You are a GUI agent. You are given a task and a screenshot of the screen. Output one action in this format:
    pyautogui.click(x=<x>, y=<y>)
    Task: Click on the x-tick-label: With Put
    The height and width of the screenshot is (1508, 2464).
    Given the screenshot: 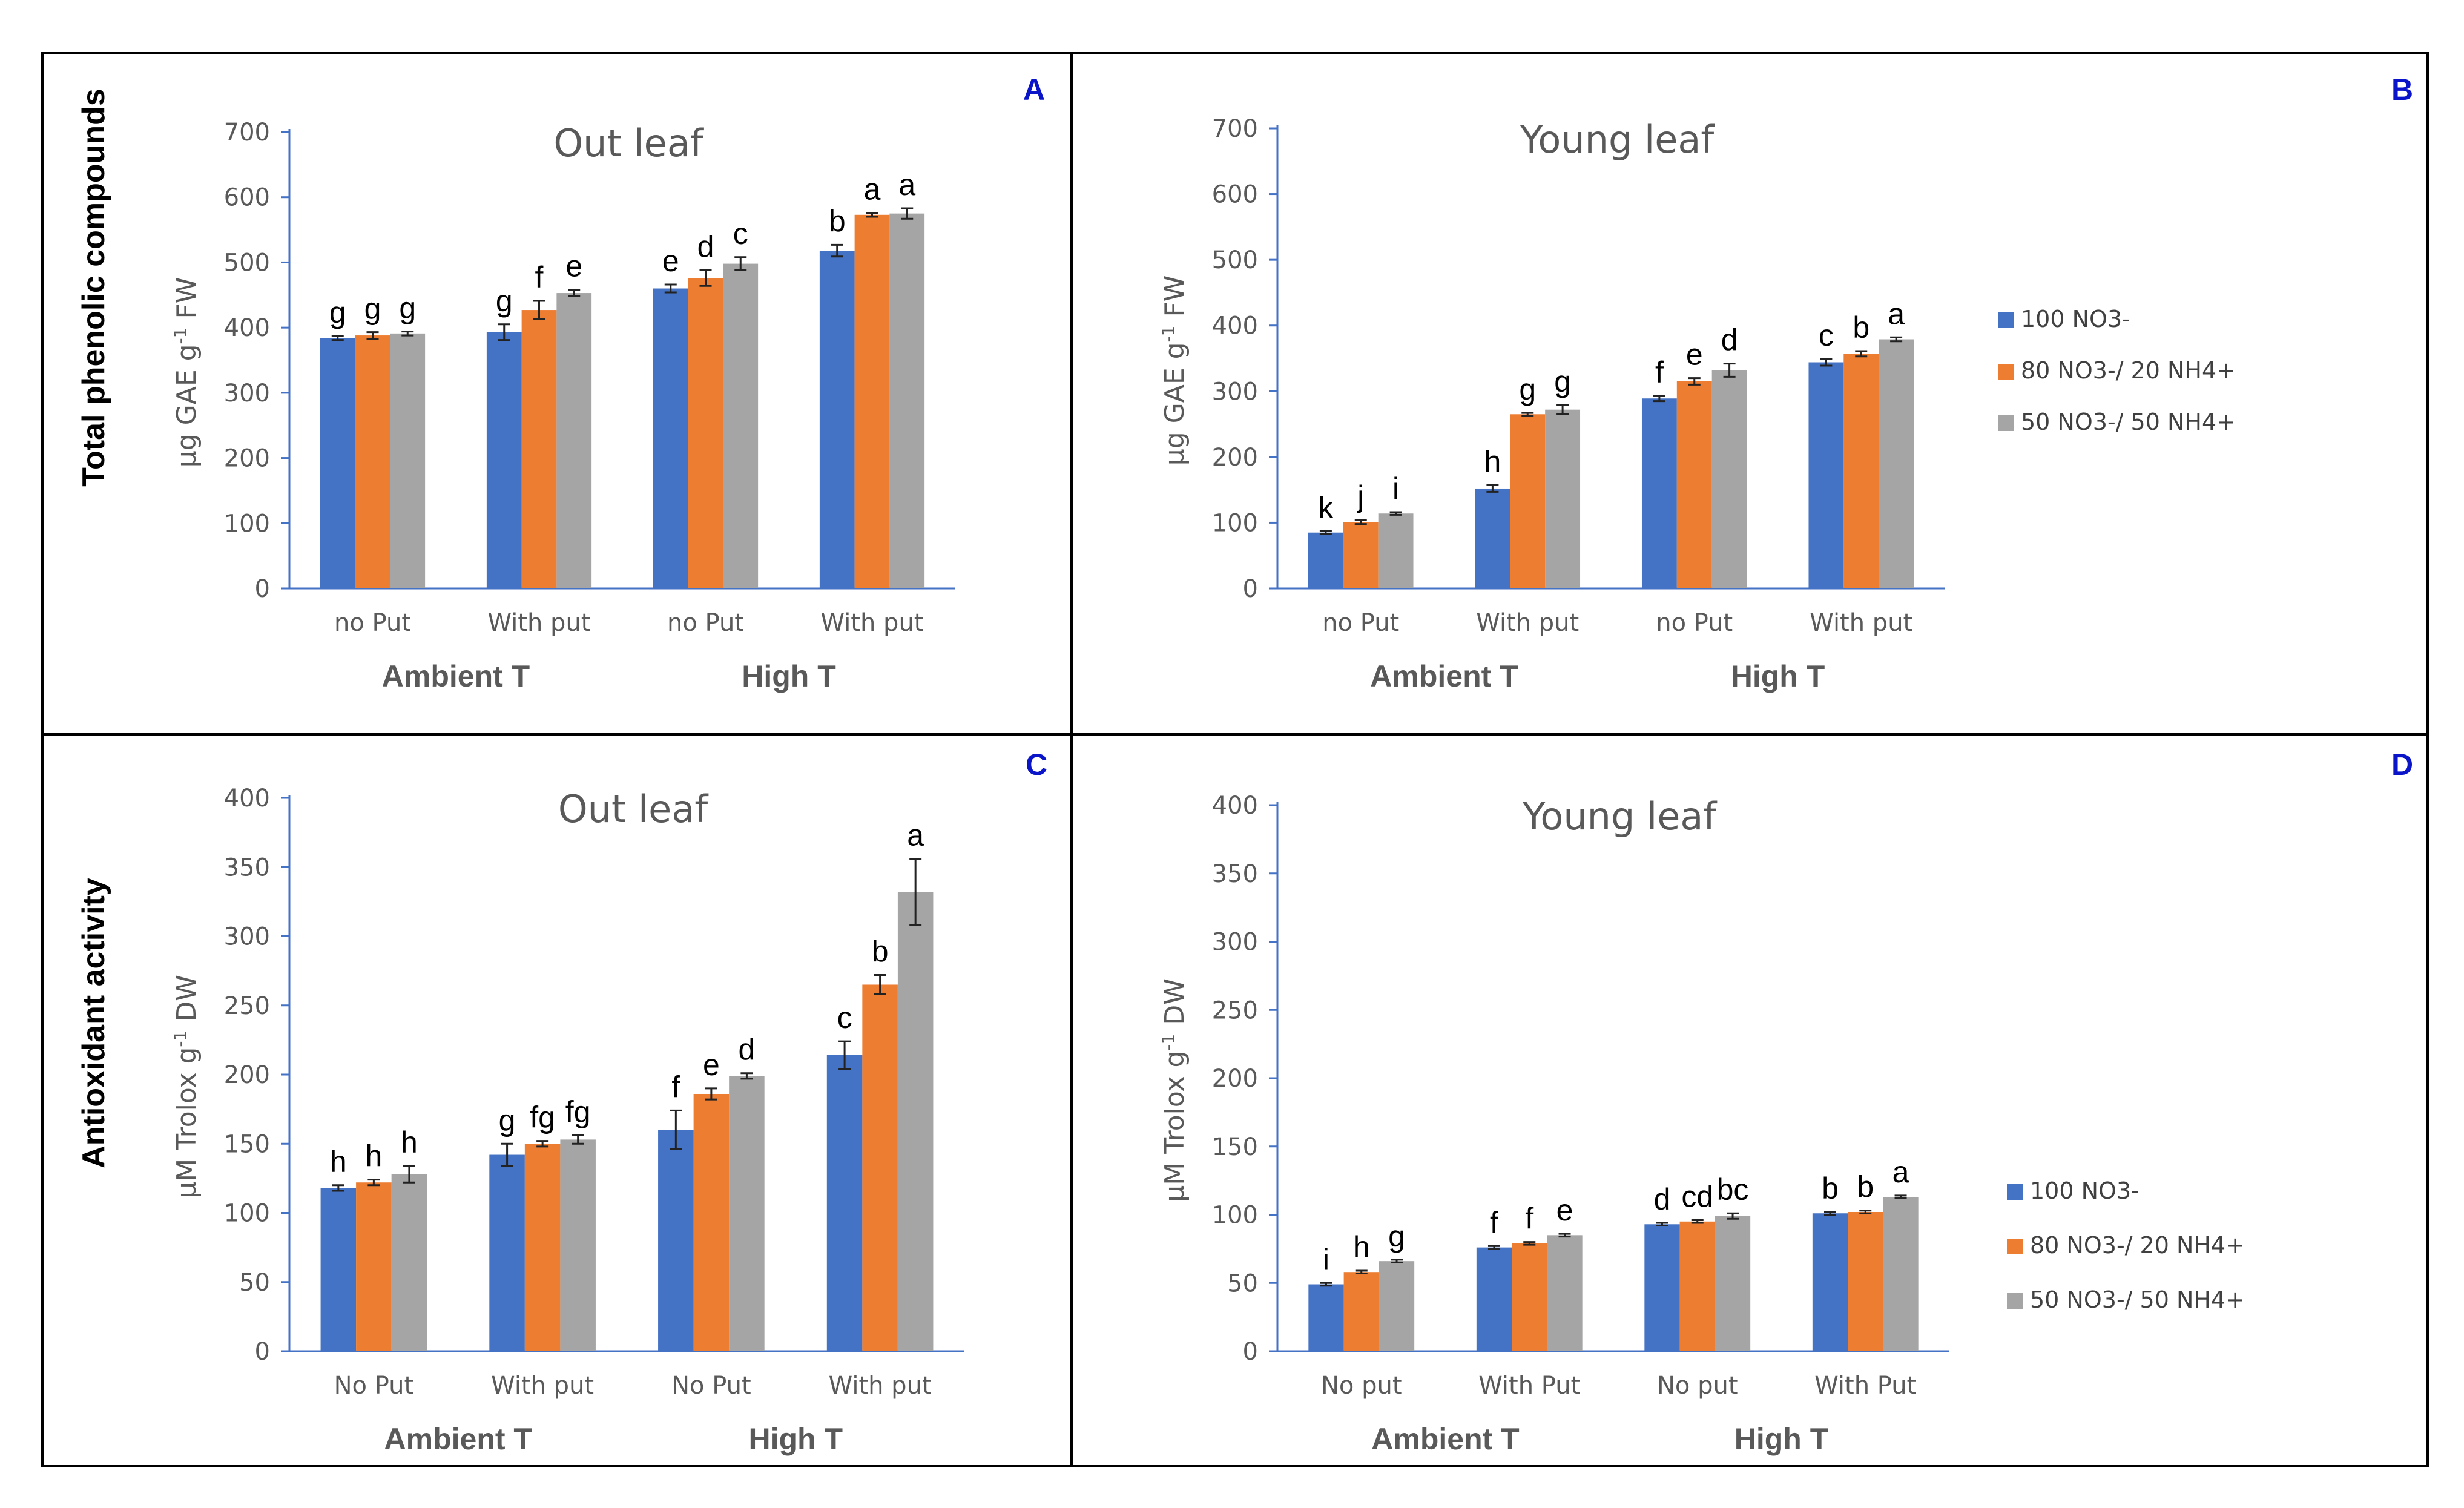 What is the action you would take?
    pyautogui.click(x=1529, y=1386)
    